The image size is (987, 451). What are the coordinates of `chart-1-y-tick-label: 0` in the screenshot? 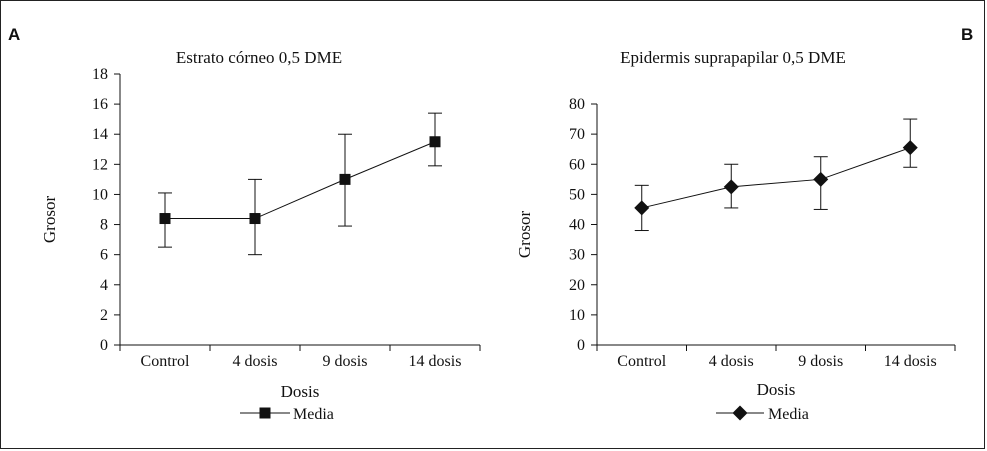 It's located at (104, 345).